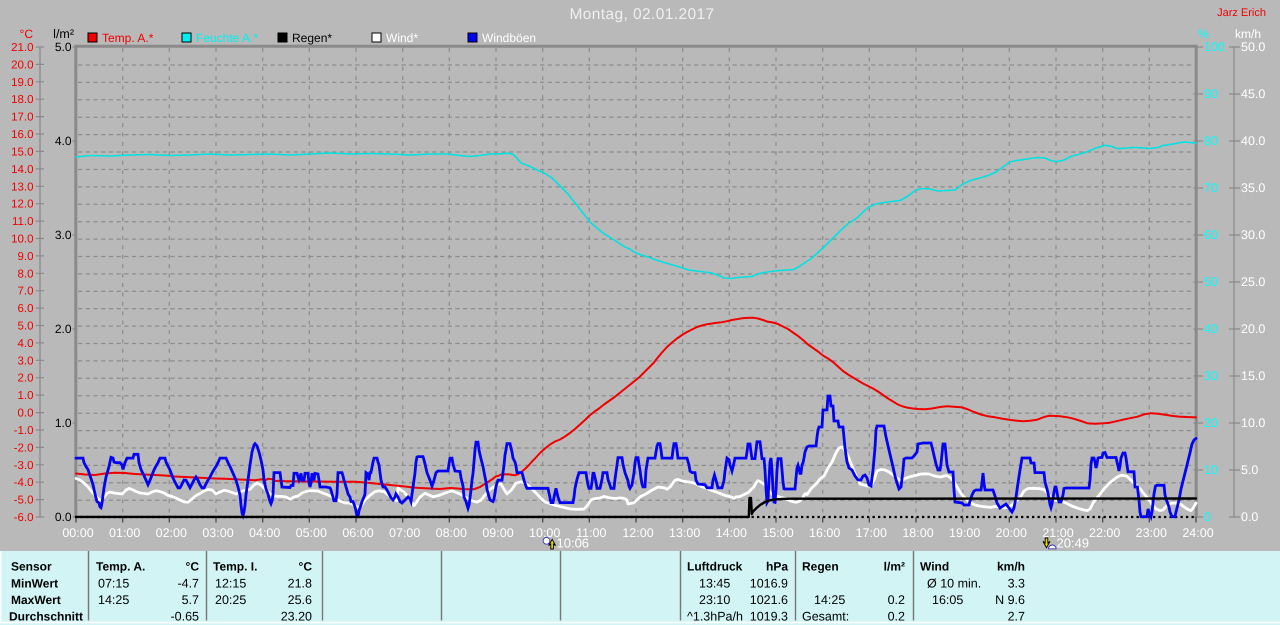  What do you see at coordinates (1253, 141) in the screenshot?
I see `svg-text: 40.0` at bounding box center [1253, 141].